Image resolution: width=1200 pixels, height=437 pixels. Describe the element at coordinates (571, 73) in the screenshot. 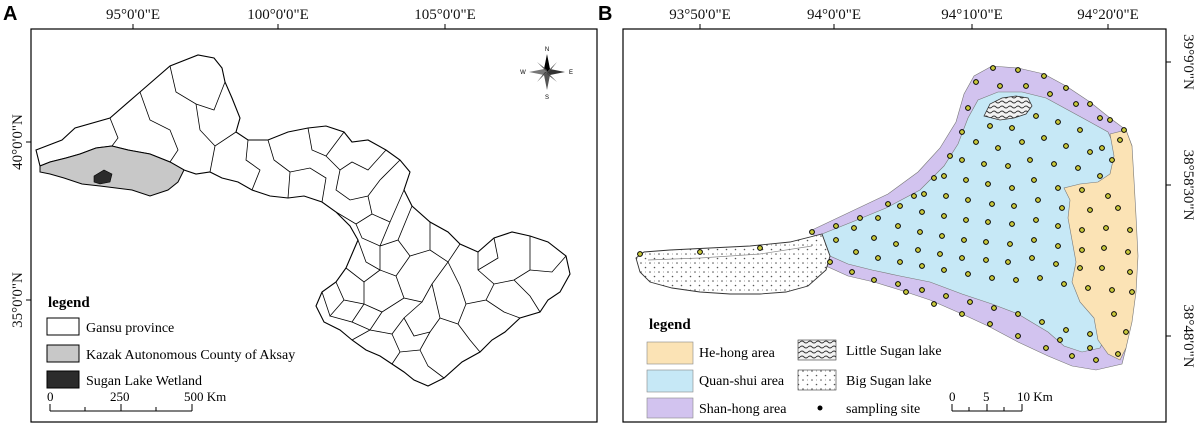

I see `compass-e: E` at that location.